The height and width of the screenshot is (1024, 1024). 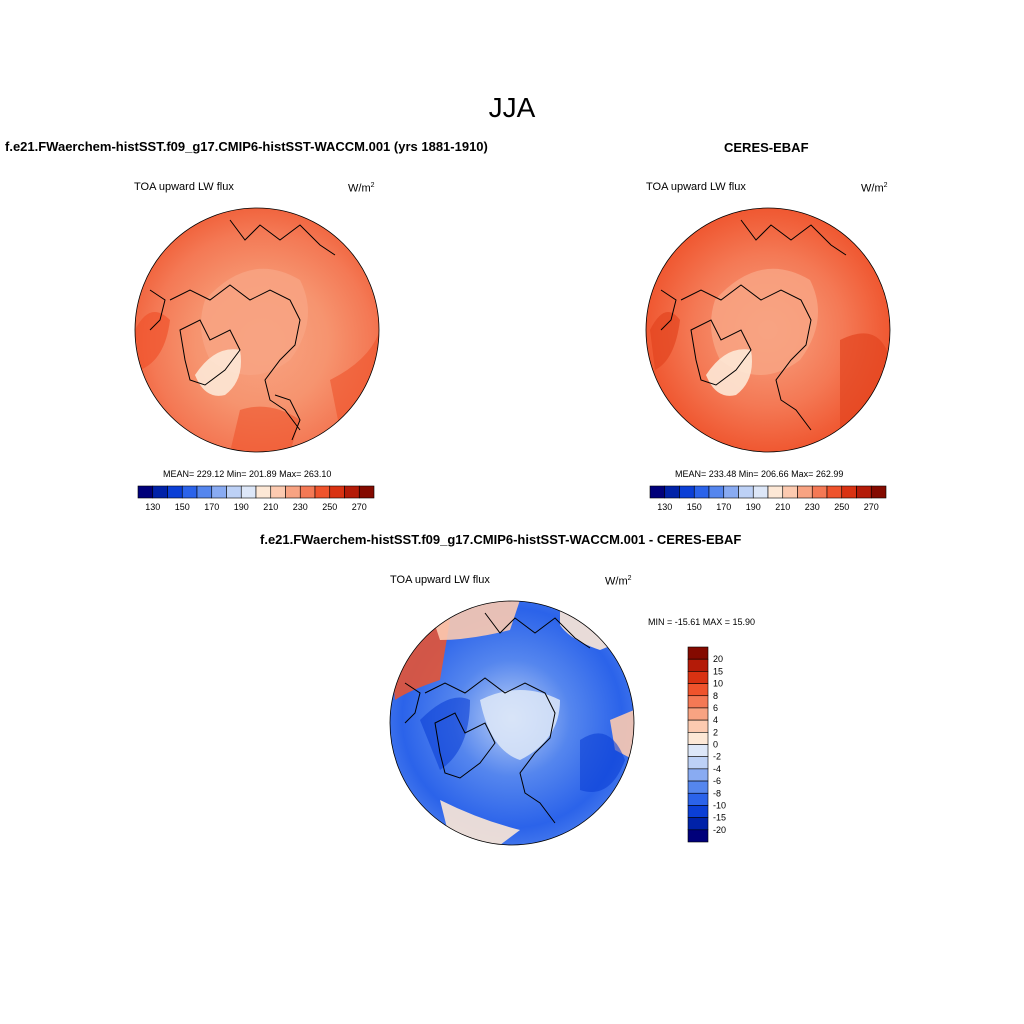 I want to click on colorbar-tick-label: -4, so click(x=717, y=769).